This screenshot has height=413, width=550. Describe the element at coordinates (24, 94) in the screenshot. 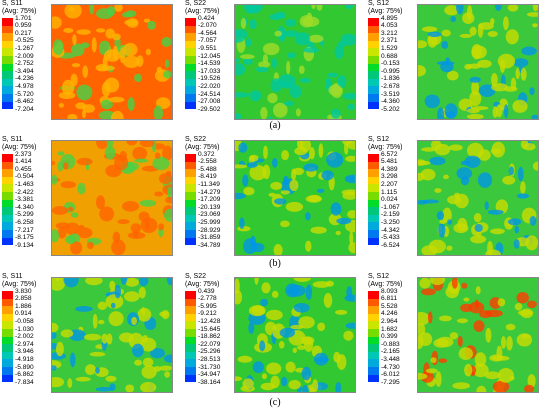

I see `legend-tick-label: -5.720` at that location.